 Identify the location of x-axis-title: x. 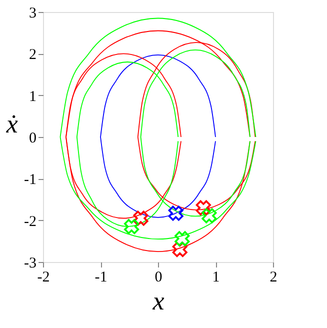
(158, 301).